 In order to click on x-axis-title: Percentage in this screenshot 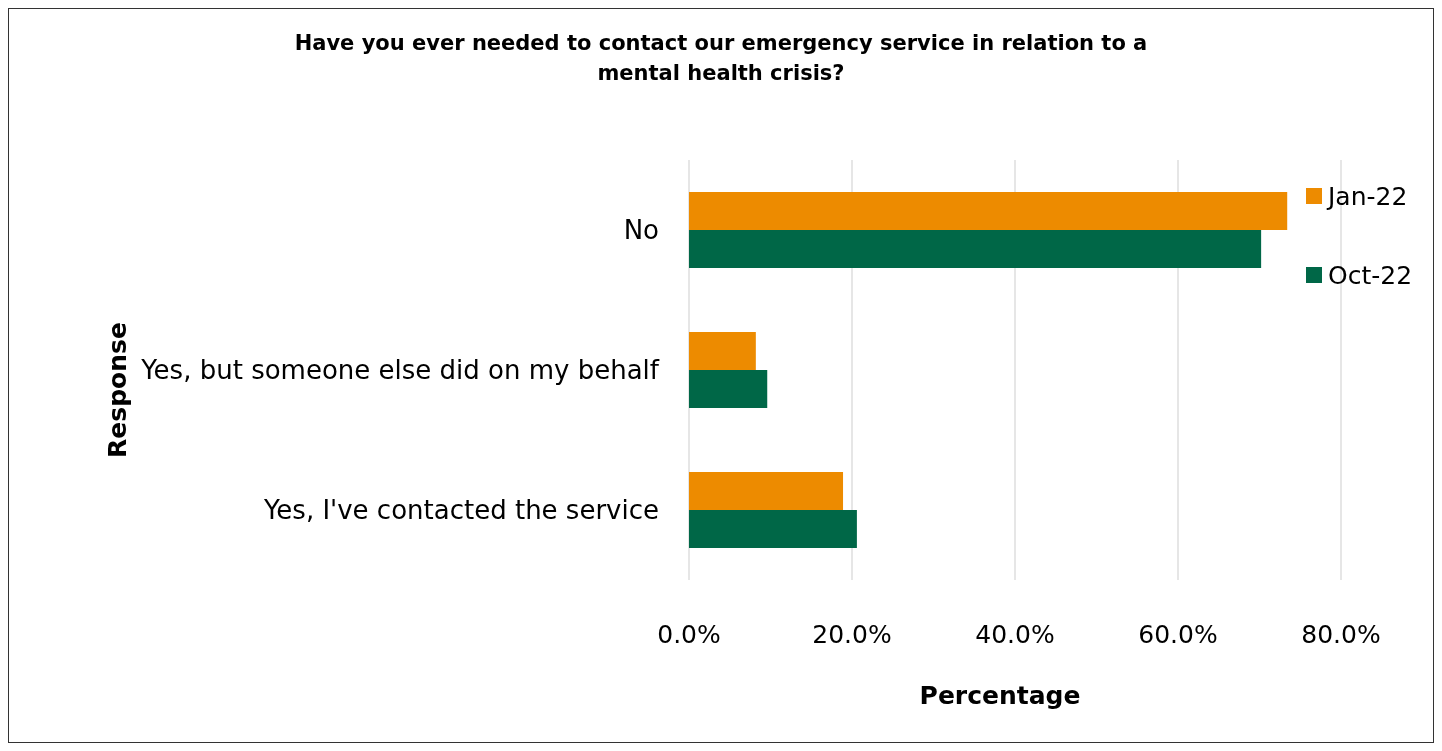, I will do `click(1000, 695)`.